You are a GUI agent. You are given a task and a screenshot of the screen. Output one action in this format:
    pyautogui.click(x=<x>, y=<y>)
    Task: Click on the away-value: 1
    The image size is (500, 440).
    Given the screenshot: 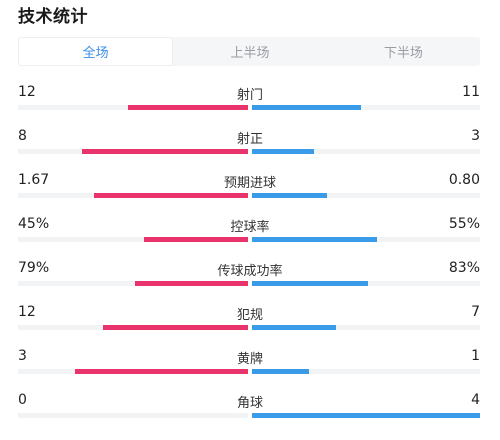 What is the action you would take?
    pyautogui.click(x=475, y=356)
    